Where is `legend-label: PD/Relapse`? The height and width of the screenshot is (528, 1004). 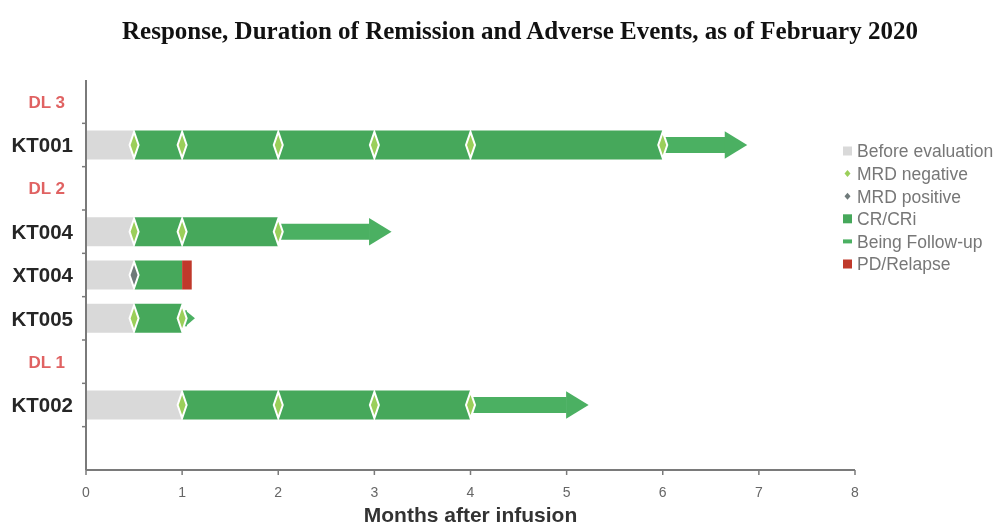 legend-label: PD/Relapse is located at coordinates (904, 264).